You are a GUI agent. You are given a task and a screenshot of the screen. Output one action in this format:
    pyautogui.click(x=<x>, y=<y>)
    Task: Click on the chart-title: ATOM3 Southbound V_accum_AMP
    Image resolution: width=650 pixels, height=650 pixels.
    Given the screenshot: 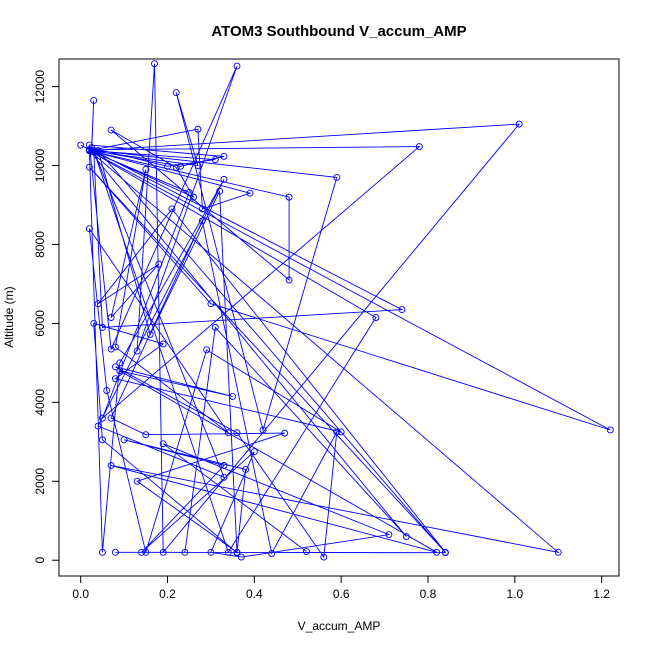 What is the action you would take?
    pyautogui.click(x=338, y=31)
    